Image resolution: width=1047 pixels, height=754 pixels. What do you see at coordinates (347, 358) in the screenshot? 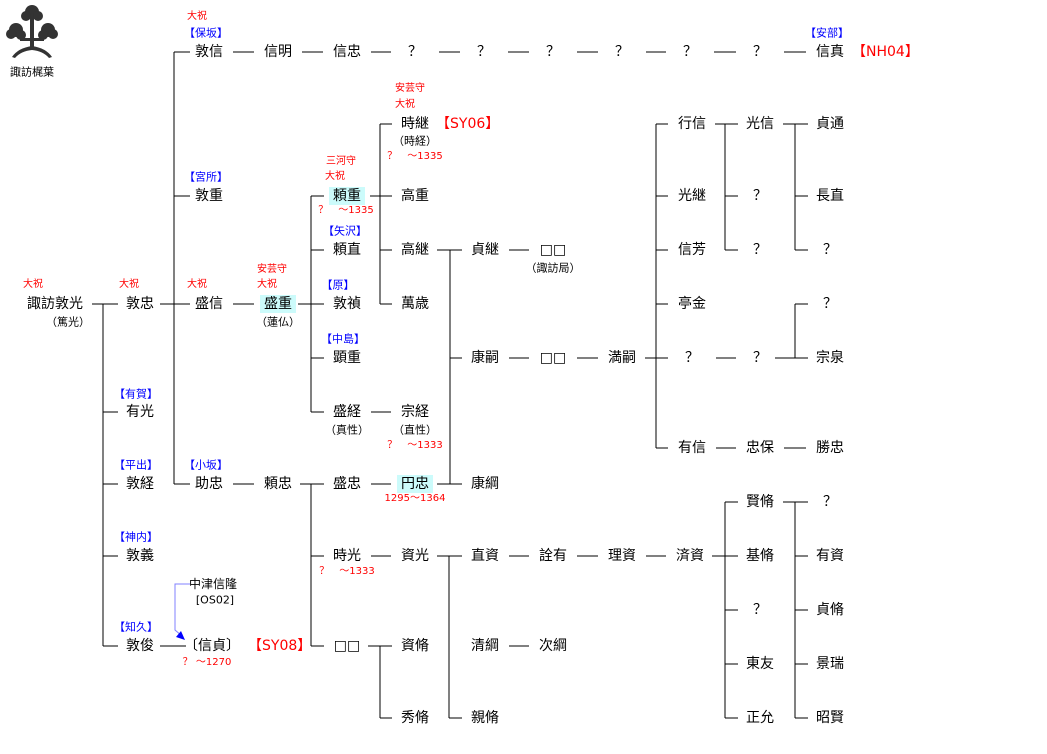
I see `person-node: 顕重` at bounding box center [347, 358].